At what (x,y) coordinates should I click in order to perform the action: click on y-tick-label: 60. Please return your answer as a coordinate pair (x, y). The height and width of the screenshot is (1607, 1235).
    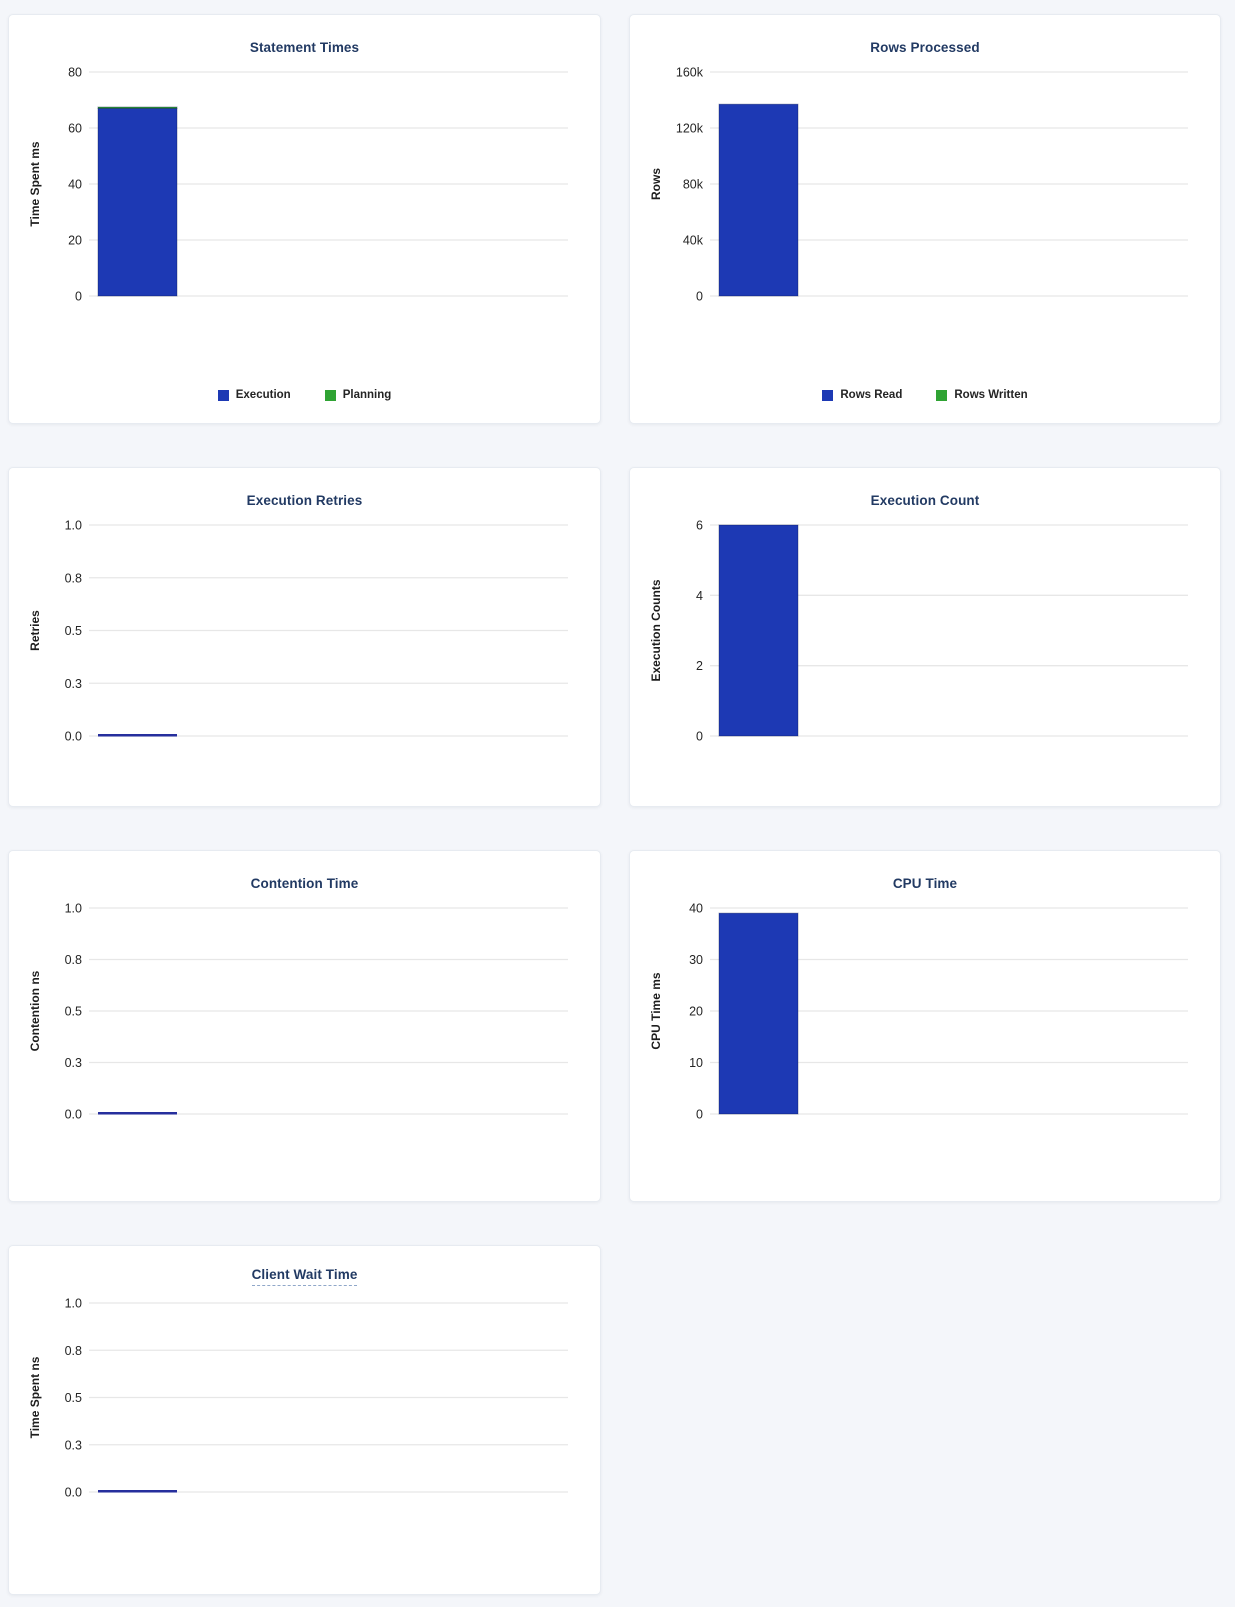
    Looking at the image, I should click on (75, 129).